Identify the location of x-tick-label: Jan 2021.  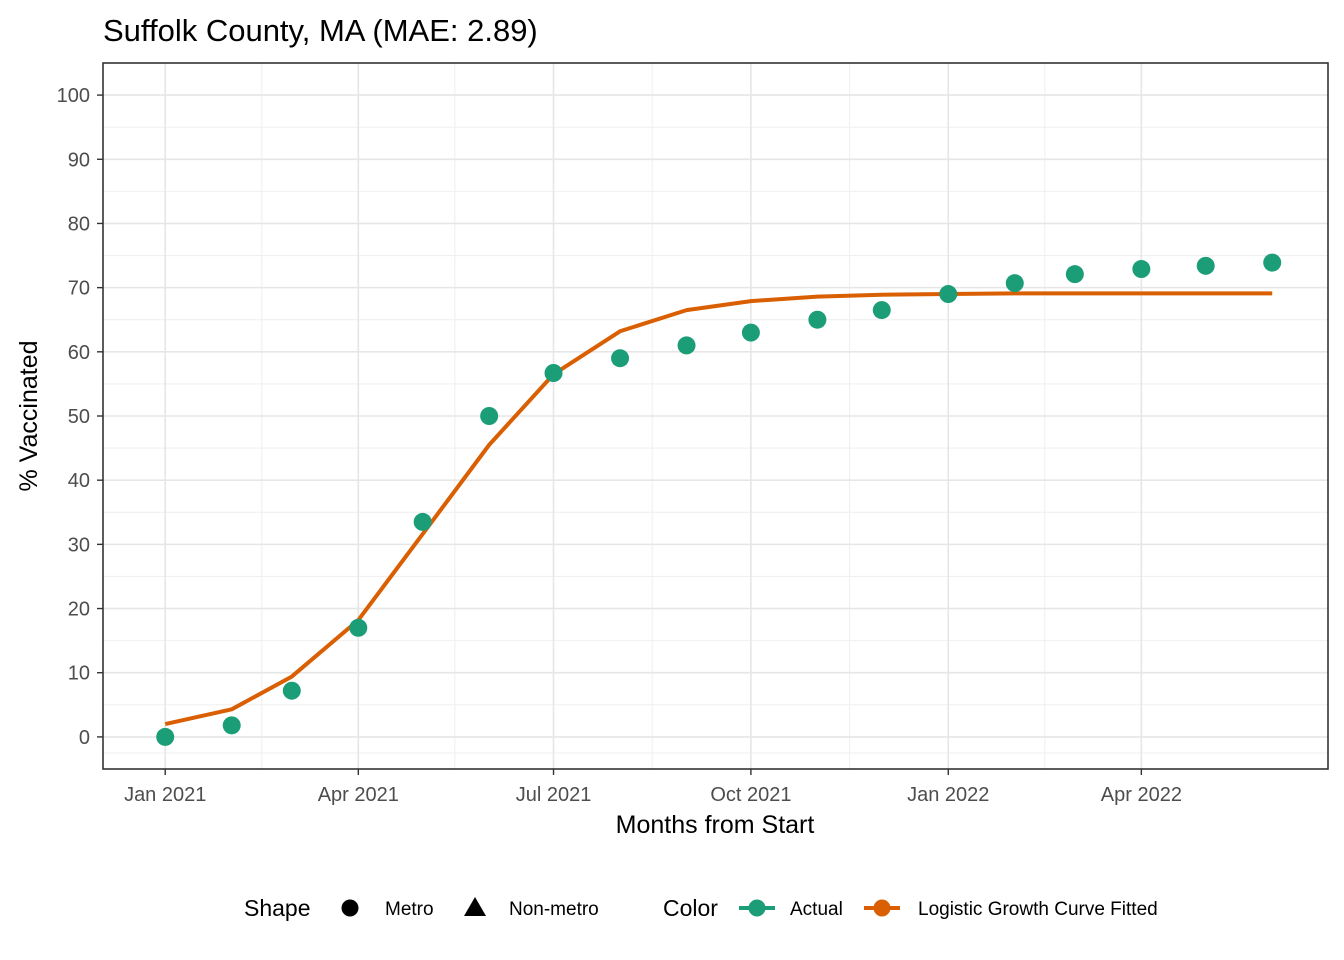
(165, 795).